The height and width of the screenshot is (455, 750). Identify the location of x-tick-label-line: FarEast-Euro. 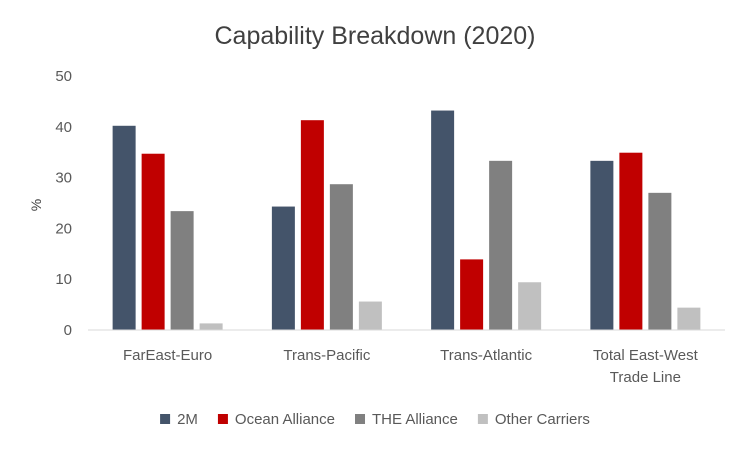
(167, 355).